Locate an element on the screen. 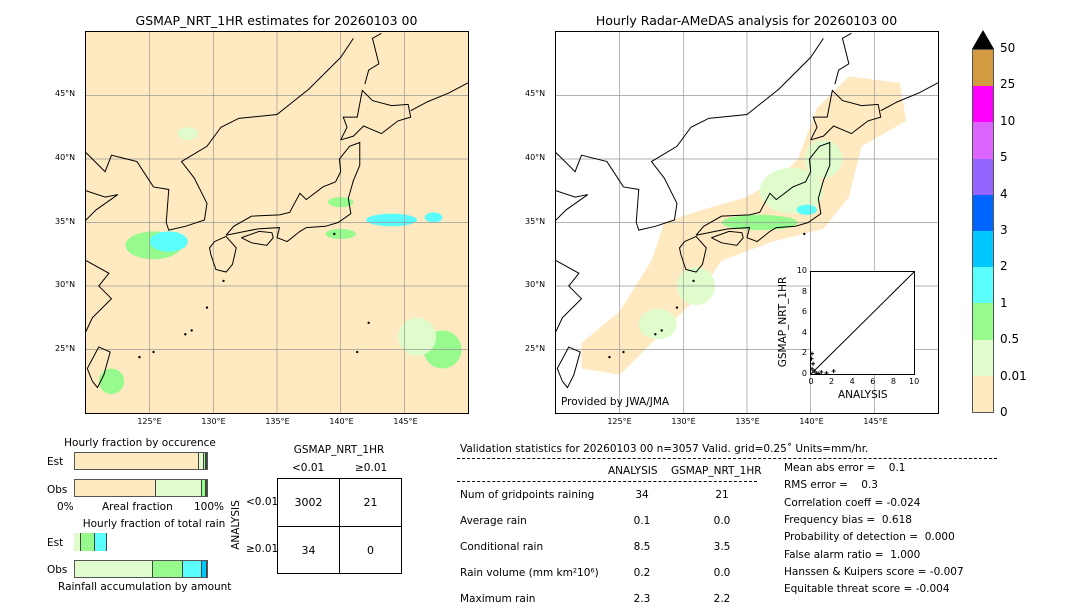 This screenshot has width=1080, height=612. colorbar-label: 0.01 is located at coordinates (1013, 375).